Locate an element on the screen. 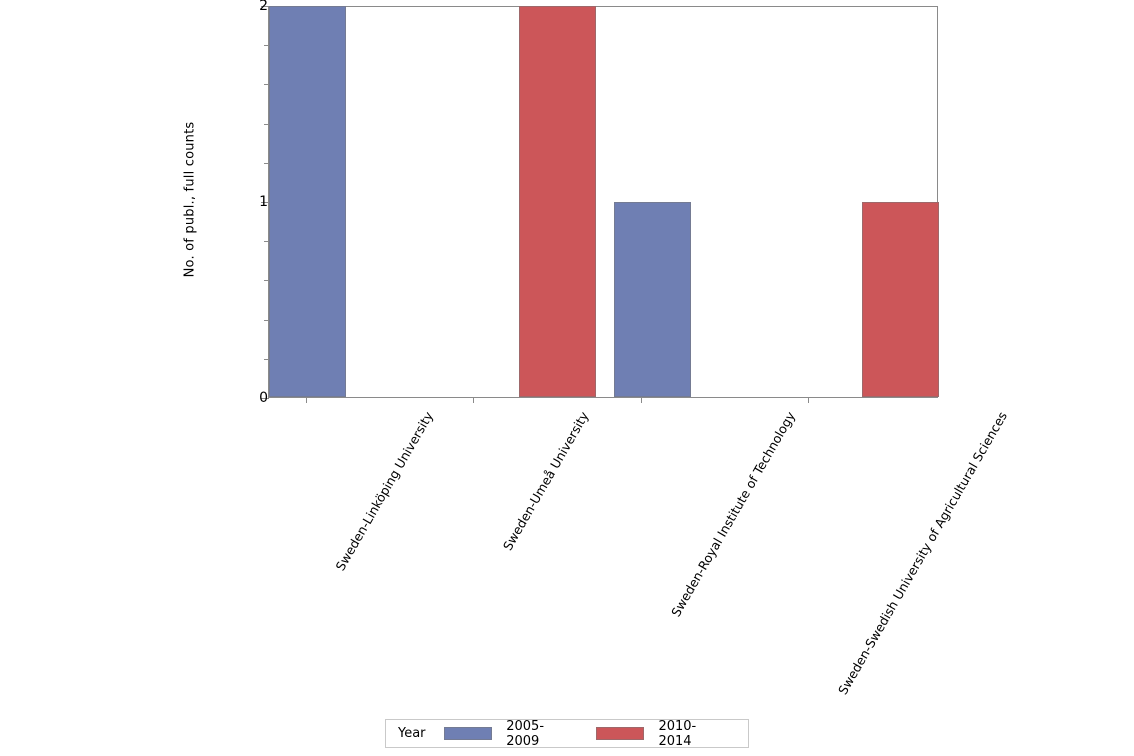 The height and width of the screenshot is (756, 1134). legend-entry-2010-2014: 2010-2014 is located at coordinates (671, 733).